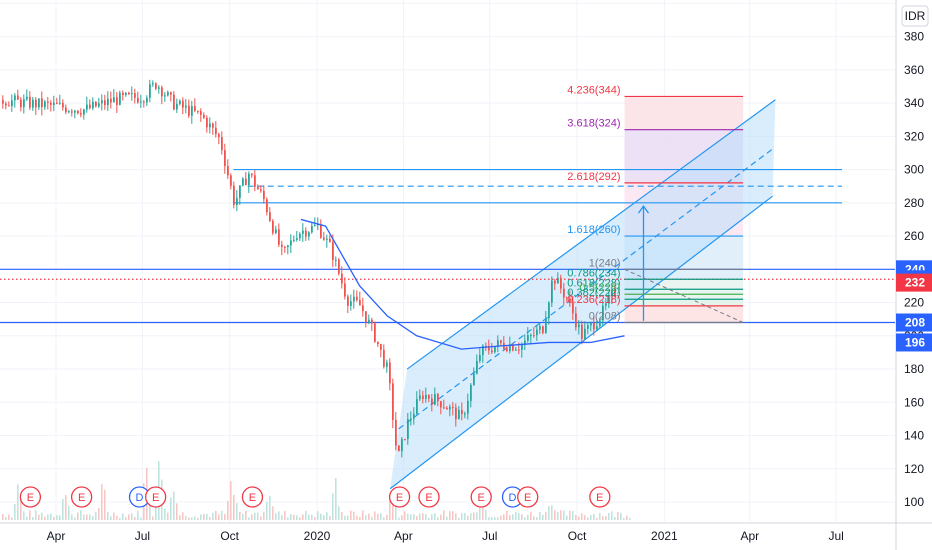 The height and width of the screenshot is (550, 932). Describe the element at coordinates (462, 284) in the screenshot. I see `ma-line` at that location.